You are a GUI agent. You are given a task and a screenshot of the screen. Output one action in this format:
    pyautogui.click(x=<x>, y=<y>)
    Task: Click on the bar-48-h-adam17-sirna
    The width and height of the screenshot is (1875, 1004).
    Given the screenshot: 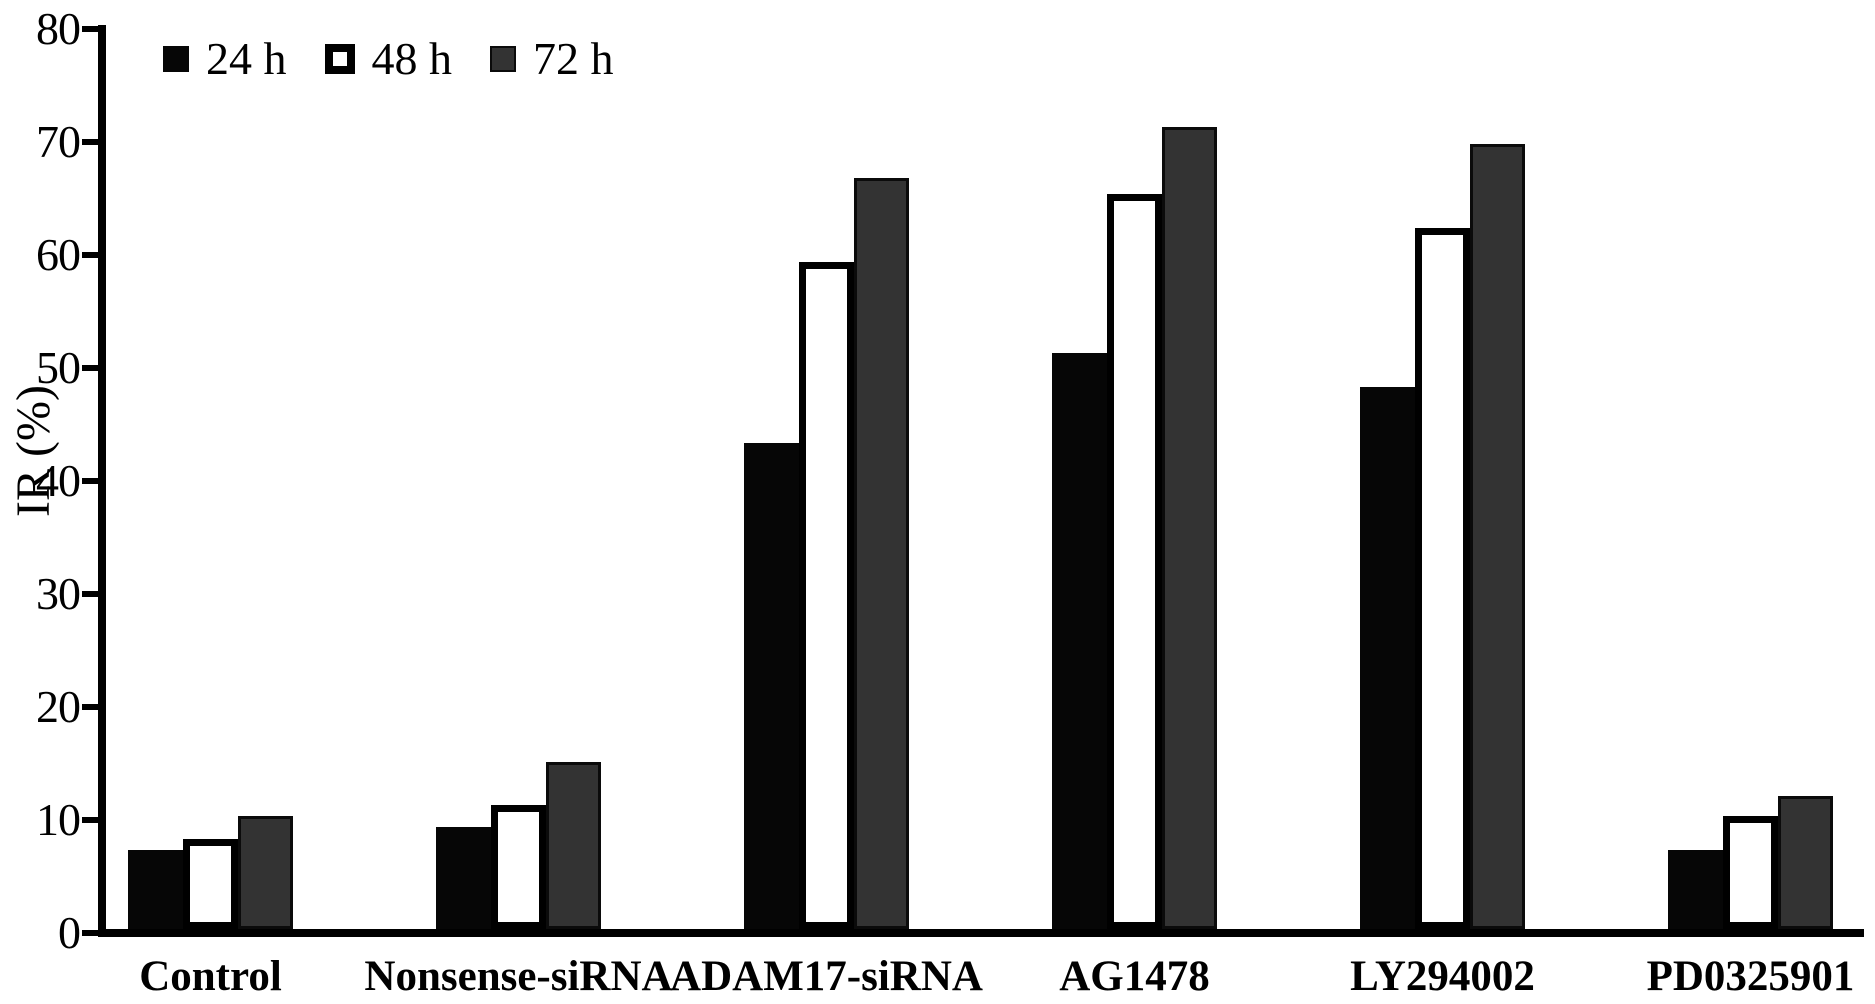 What is the action you would take?
    pyautogui.click(x=826, y=595)
    